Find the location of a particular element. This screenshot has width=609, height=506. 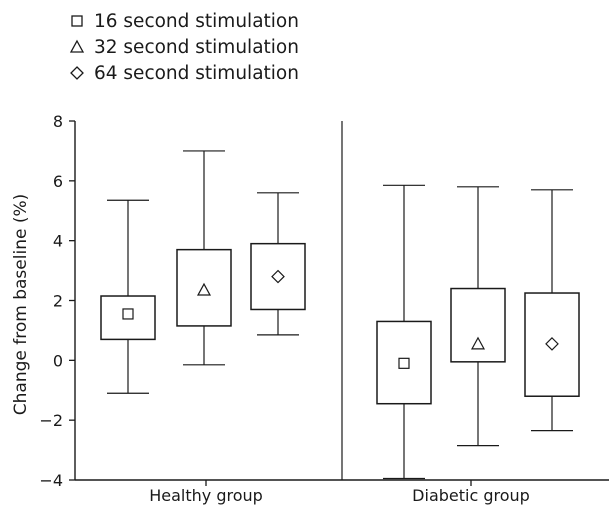

triangle-marker-icon is located at coordinates (77, 47).